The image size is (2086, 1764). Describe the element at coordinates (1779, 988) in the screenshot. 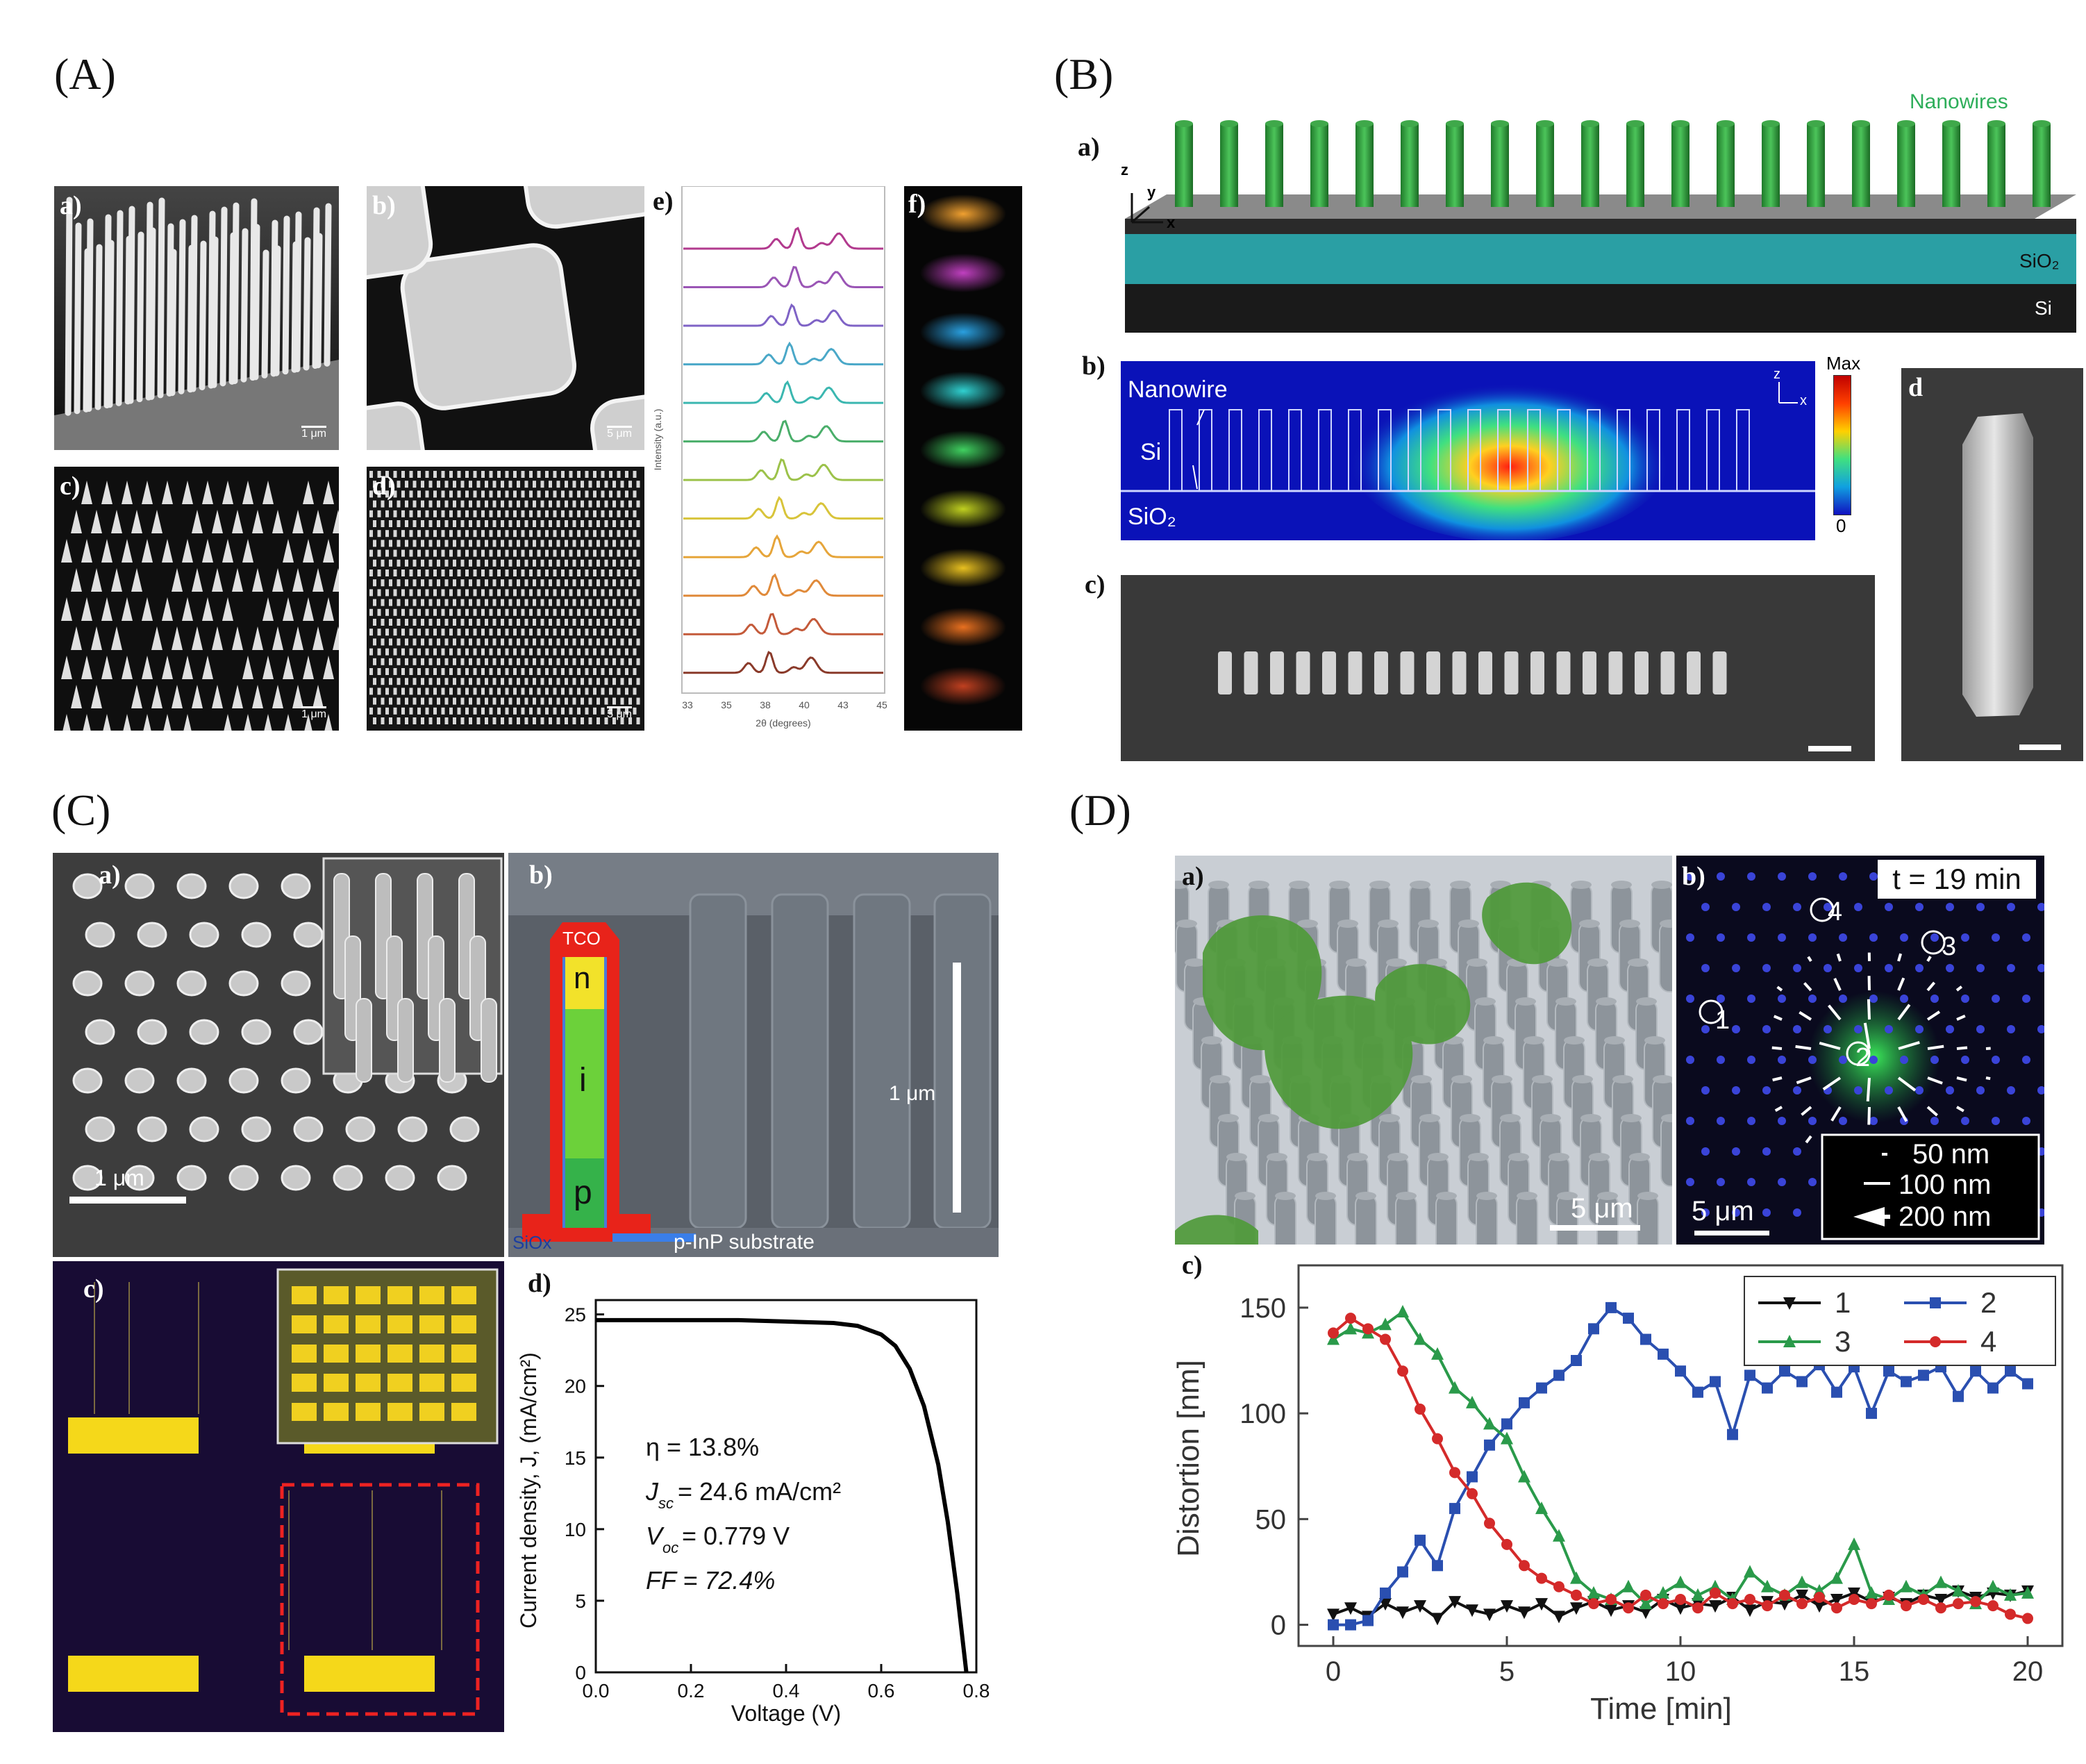

I see `displacement-arrow` at that location.